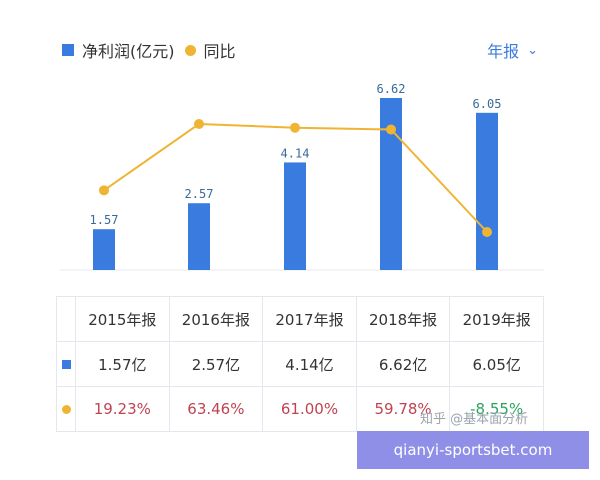 The width and height of the screenshot is (600, 480). I want to click on table-cell: 59.78%, so click(403, 409).